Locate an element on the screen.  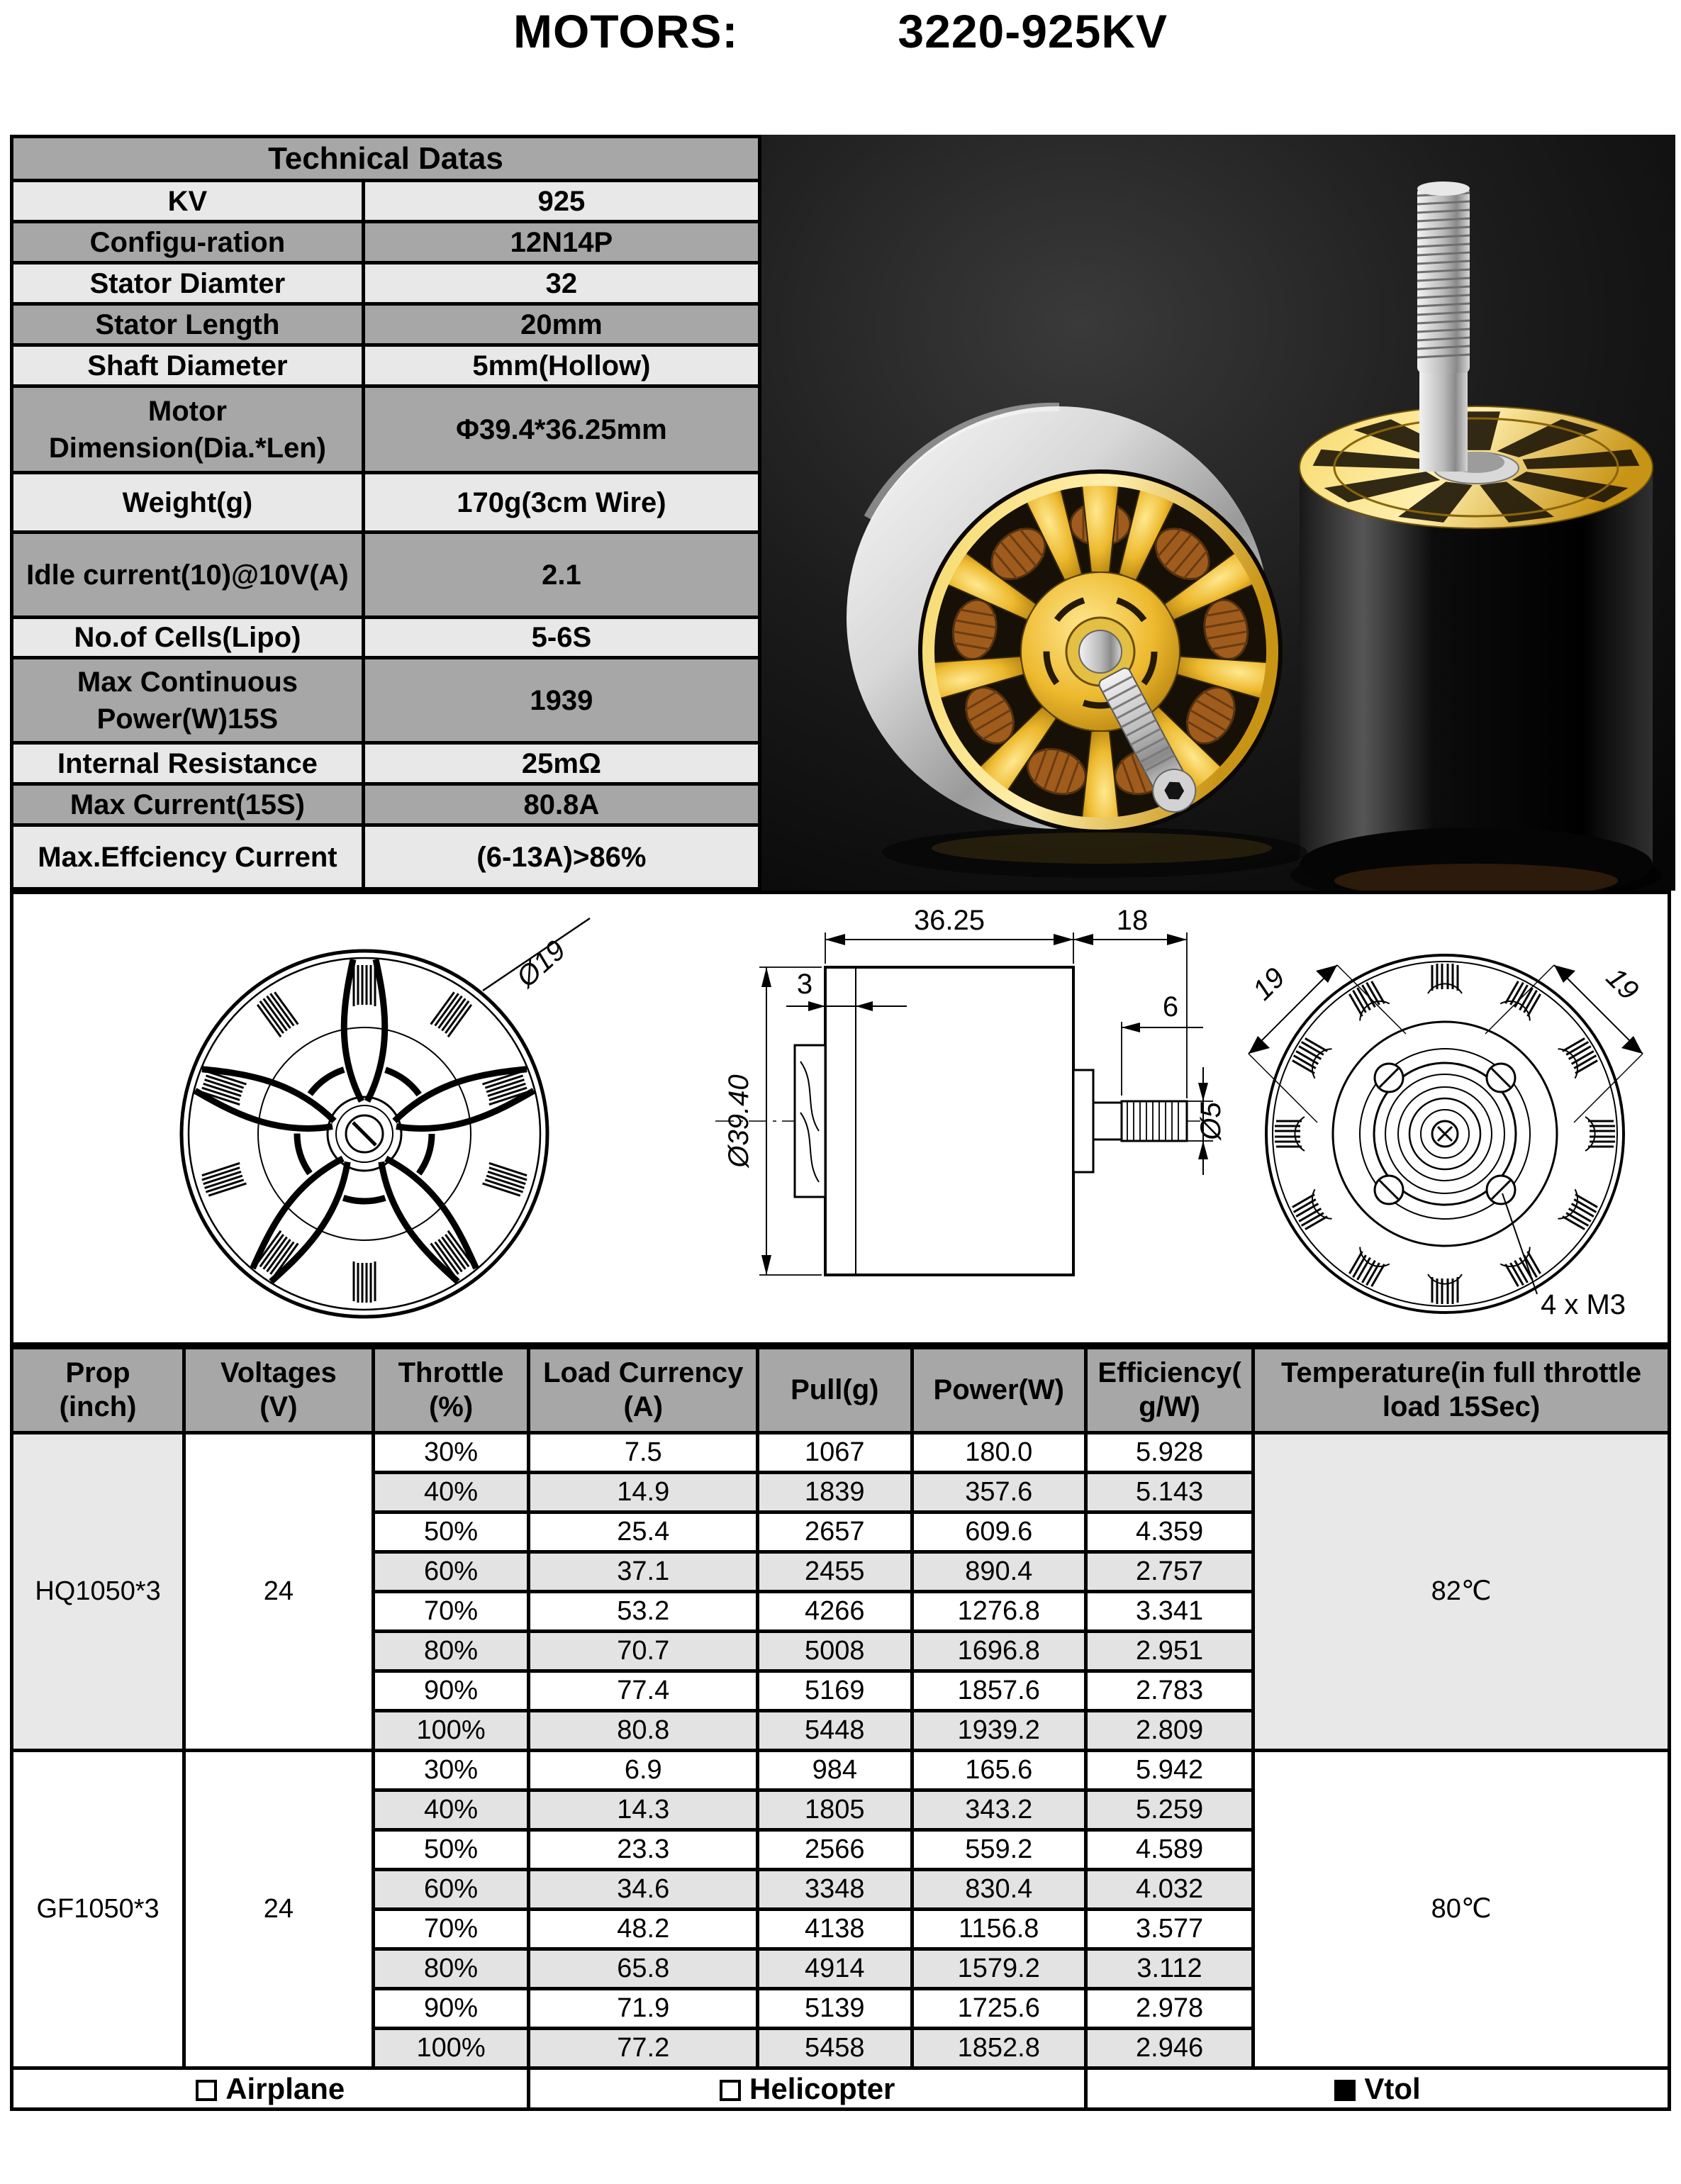
tech-value-cell: 32 is located at coordinates (561, 283).